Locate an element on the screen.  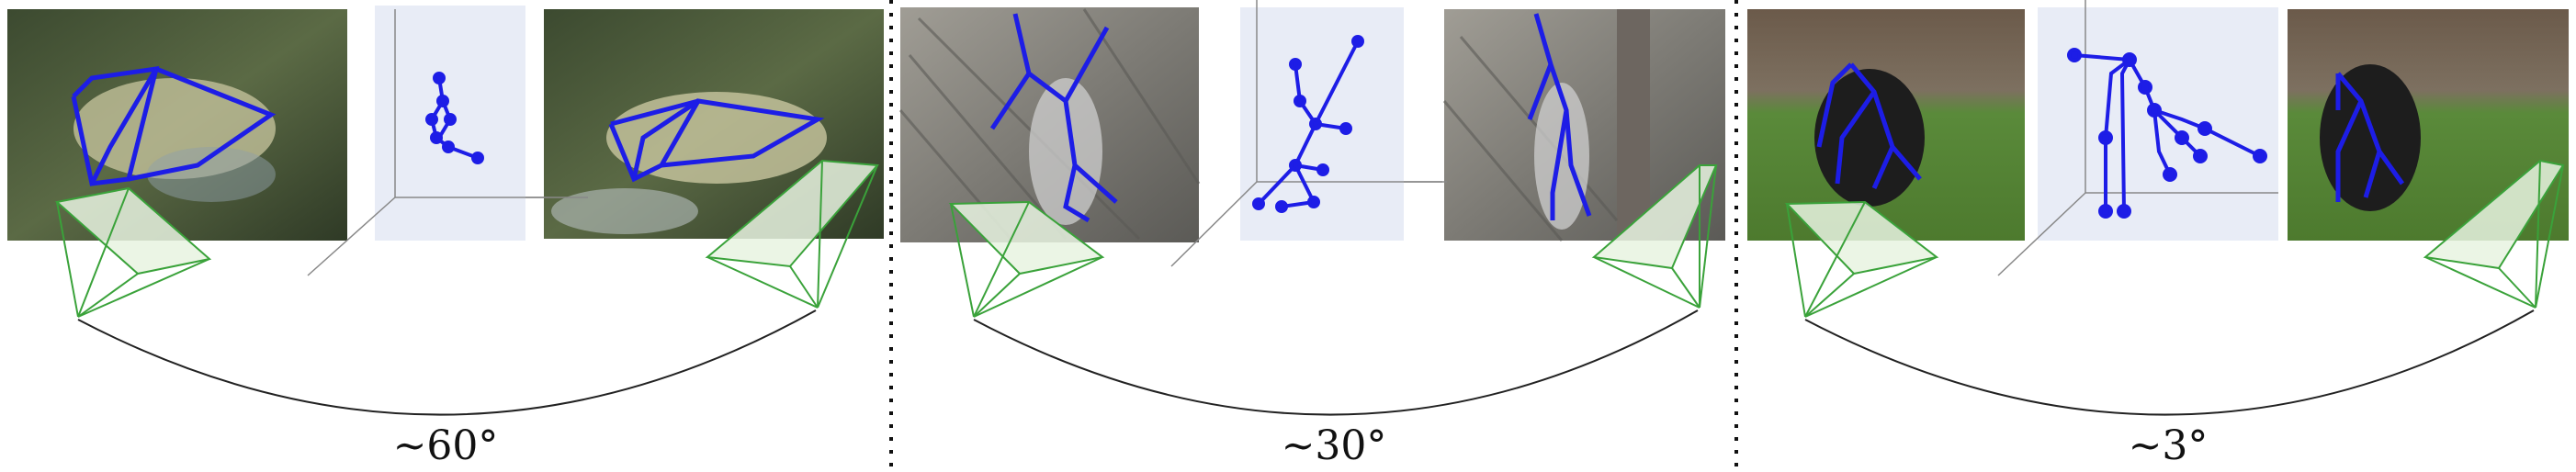
chimp-skeleton-left is located at coordinates (1869, 126).